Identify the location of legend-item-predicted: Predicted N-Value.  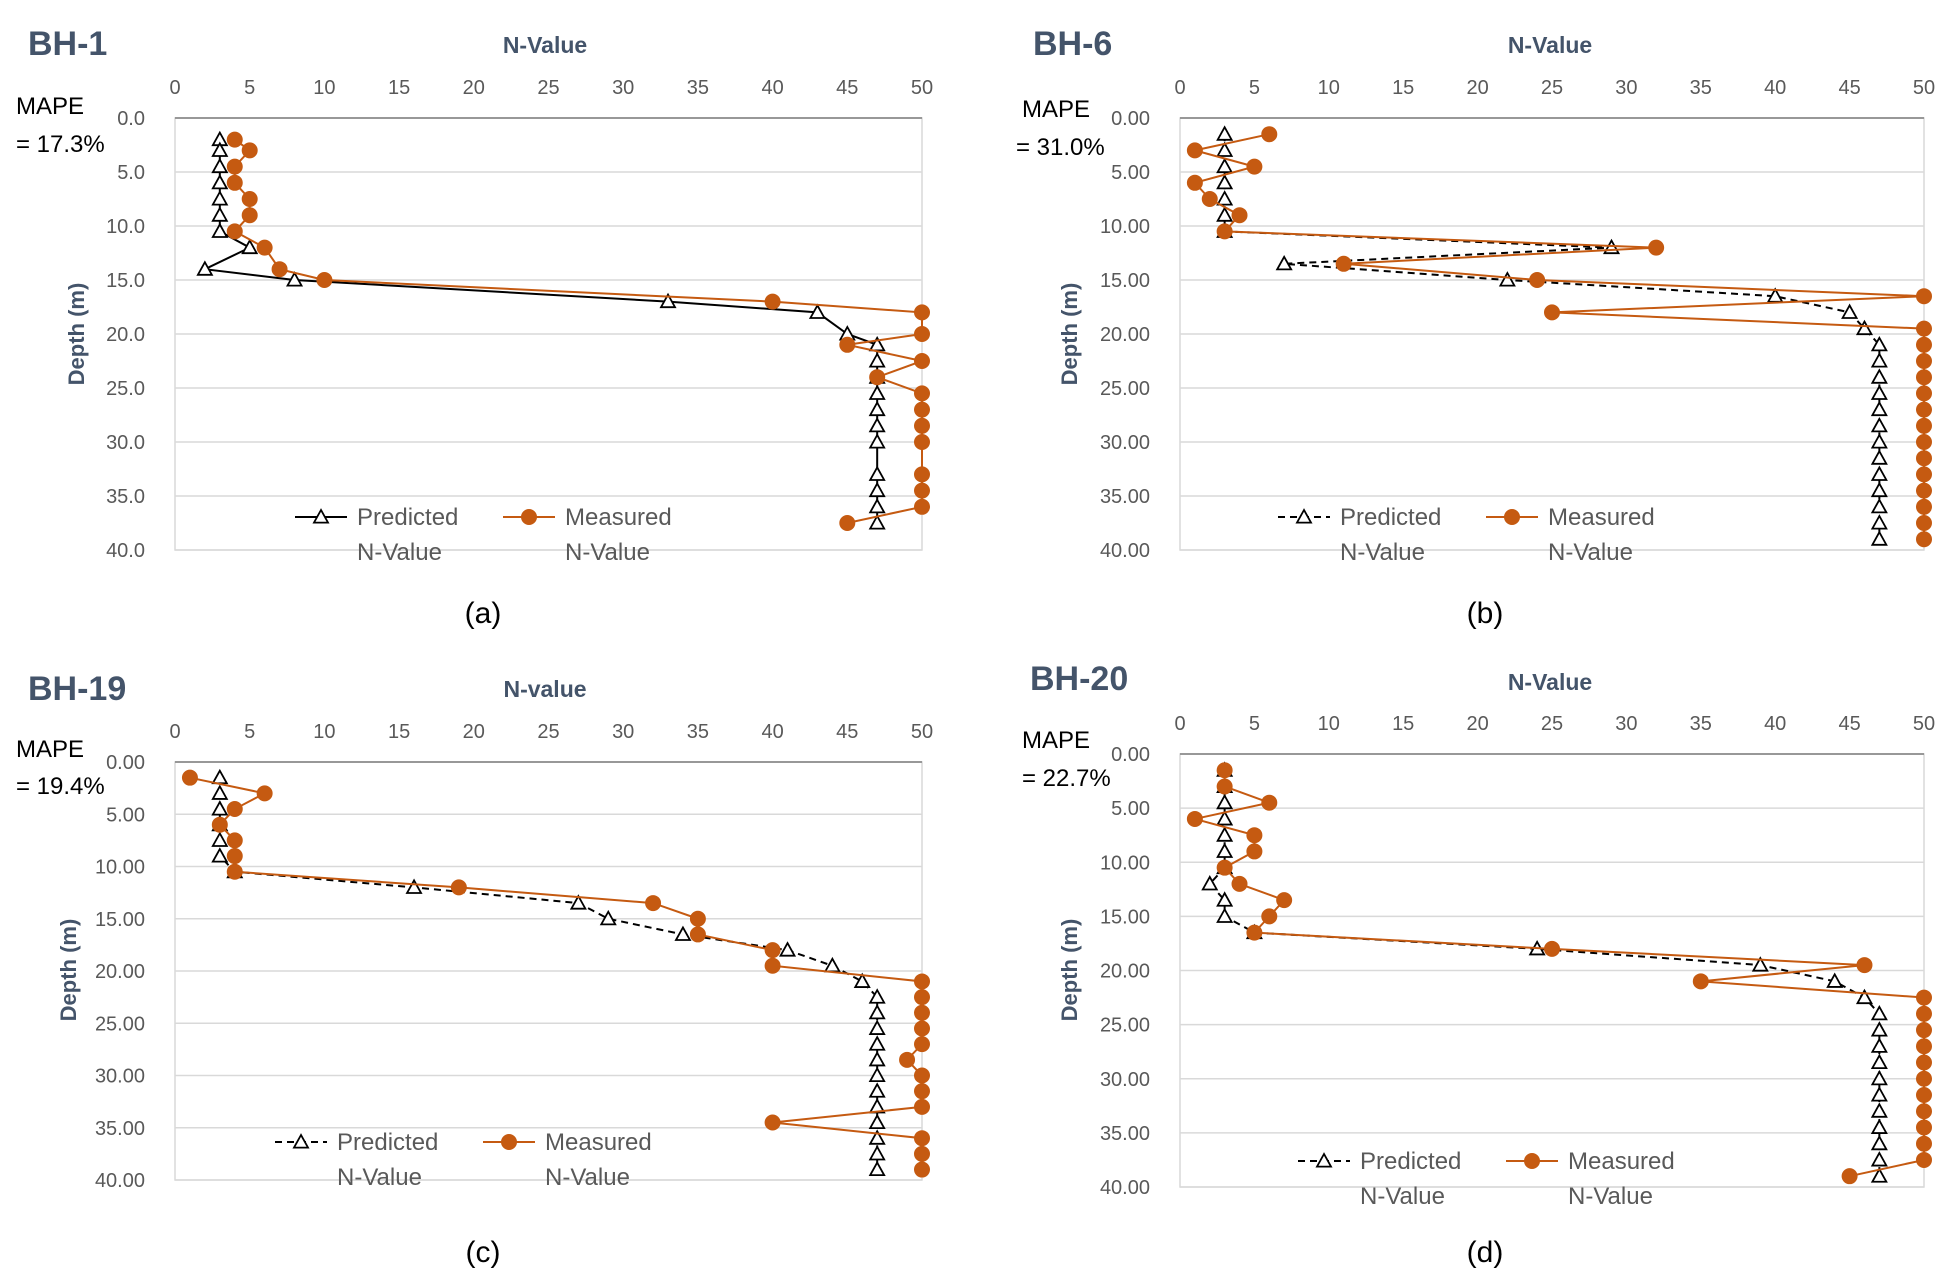
(356, 1160).